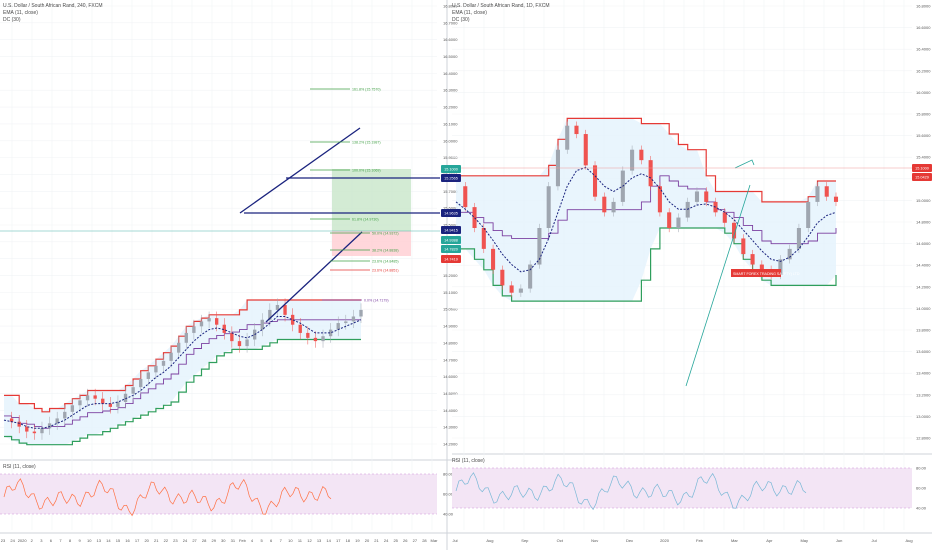 The image size is (932, 552). Describe the element at coordinates (450, 359) in the screenshot. I see `left-price-tick: 14.7000` at that location.